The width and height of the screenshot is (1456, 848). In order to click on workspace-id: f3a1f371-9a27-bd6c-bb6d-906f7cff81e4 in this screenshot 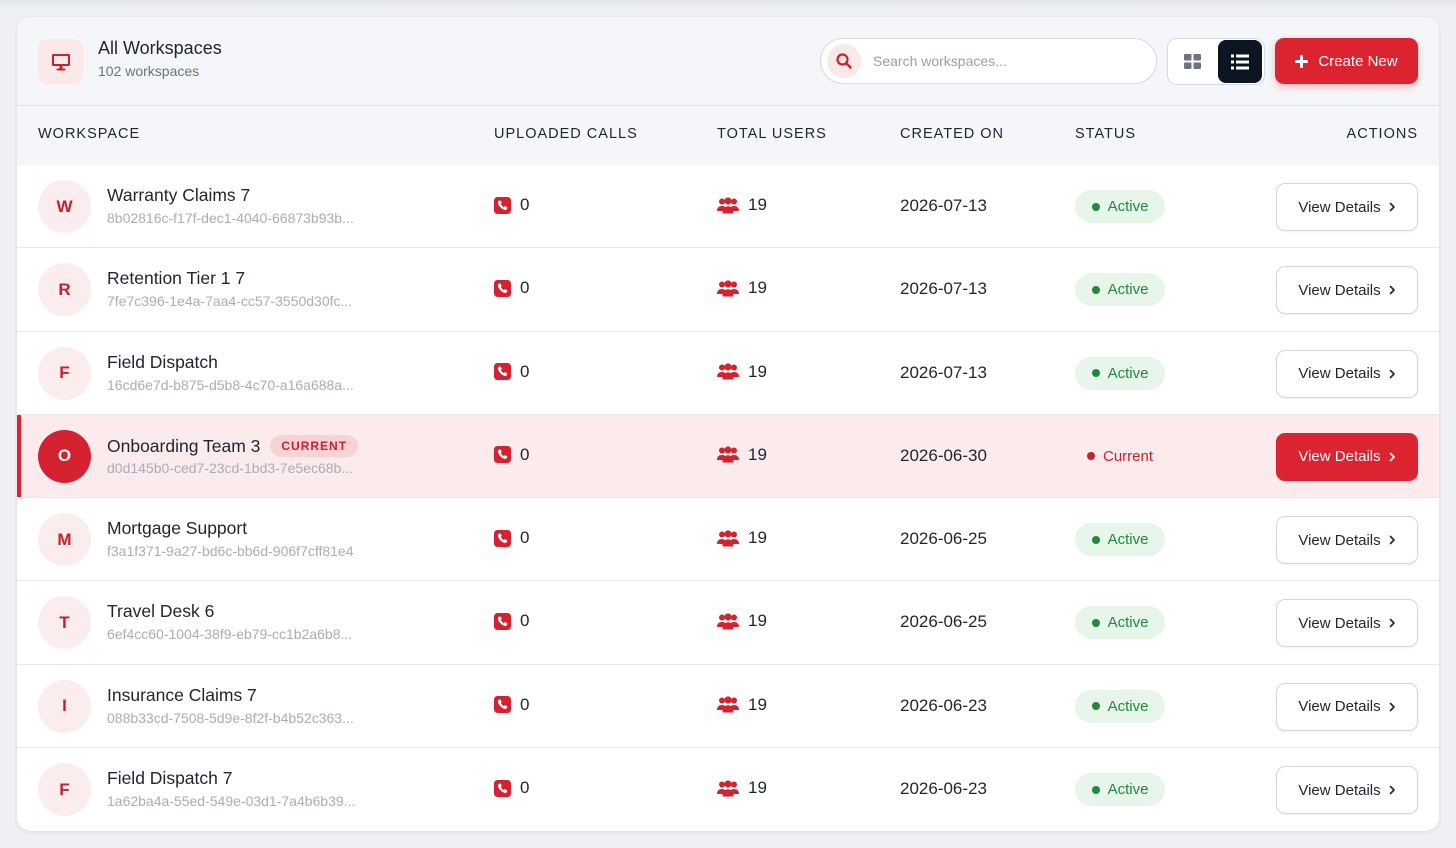, I will do `click(230, 551)`.